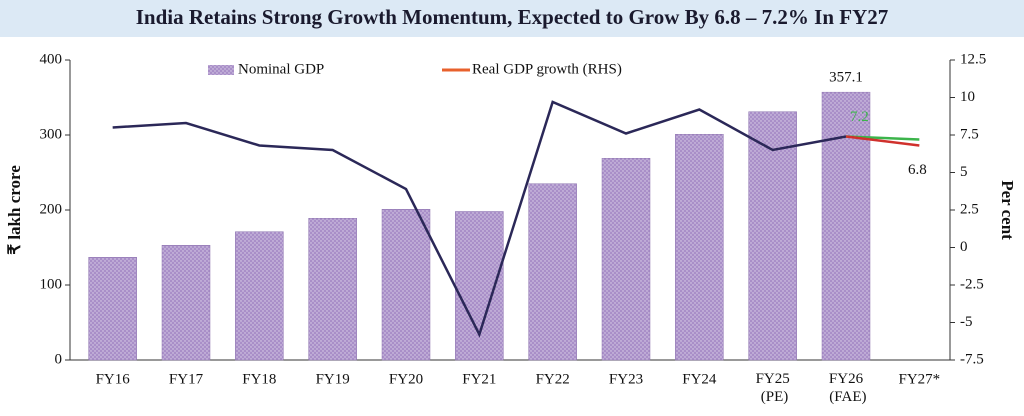  I want to click on y2-tick-label: 7.5, so click(969, 134).